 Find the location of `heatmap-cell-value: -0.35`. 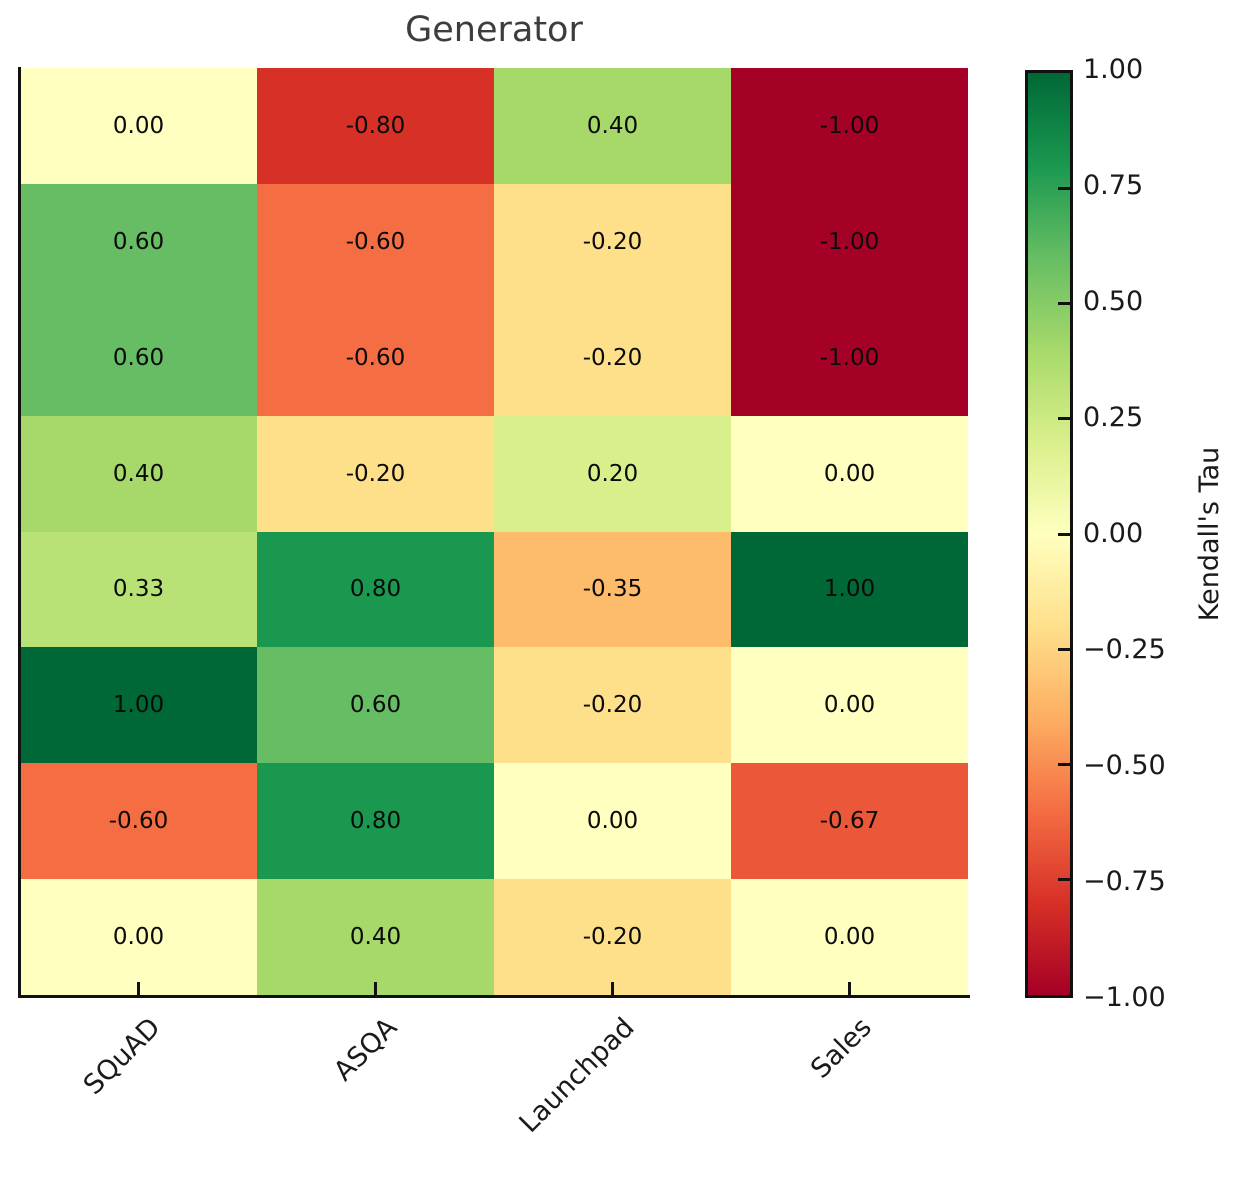

heatmap-cell-value: -0.35 is located at coordinates (612, 589).